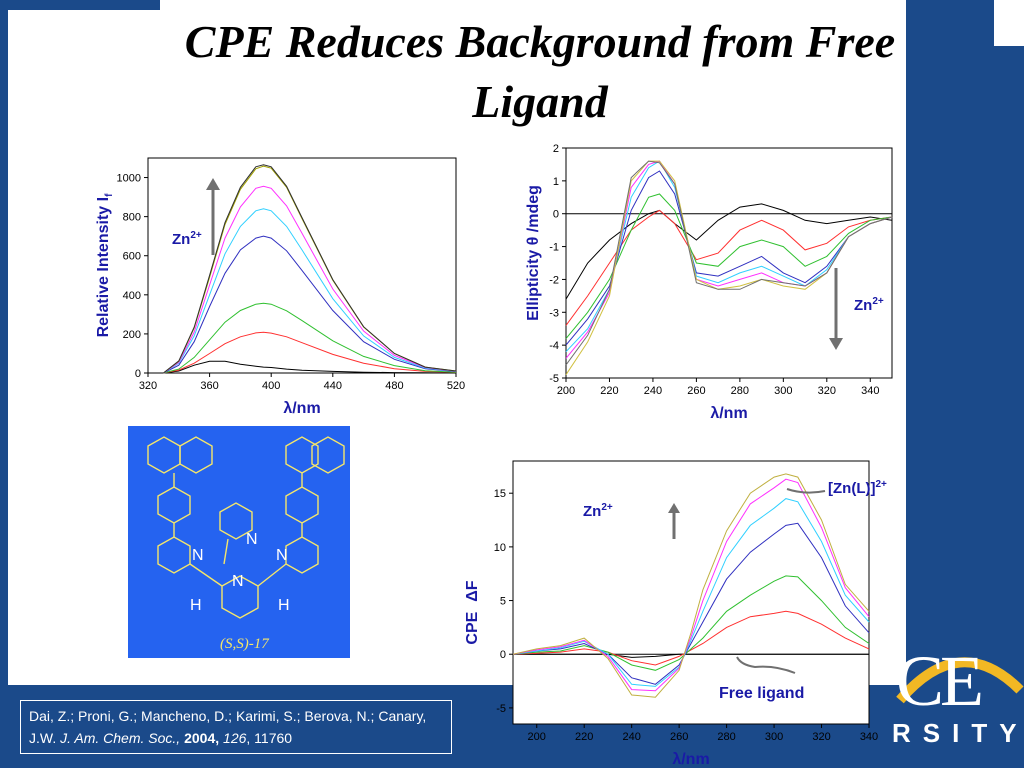  What do you see at coordinates (598, 511) in the screenshot?
I see `chart3-zn-annotation: Zn2+` at bounding box center [598, 511].